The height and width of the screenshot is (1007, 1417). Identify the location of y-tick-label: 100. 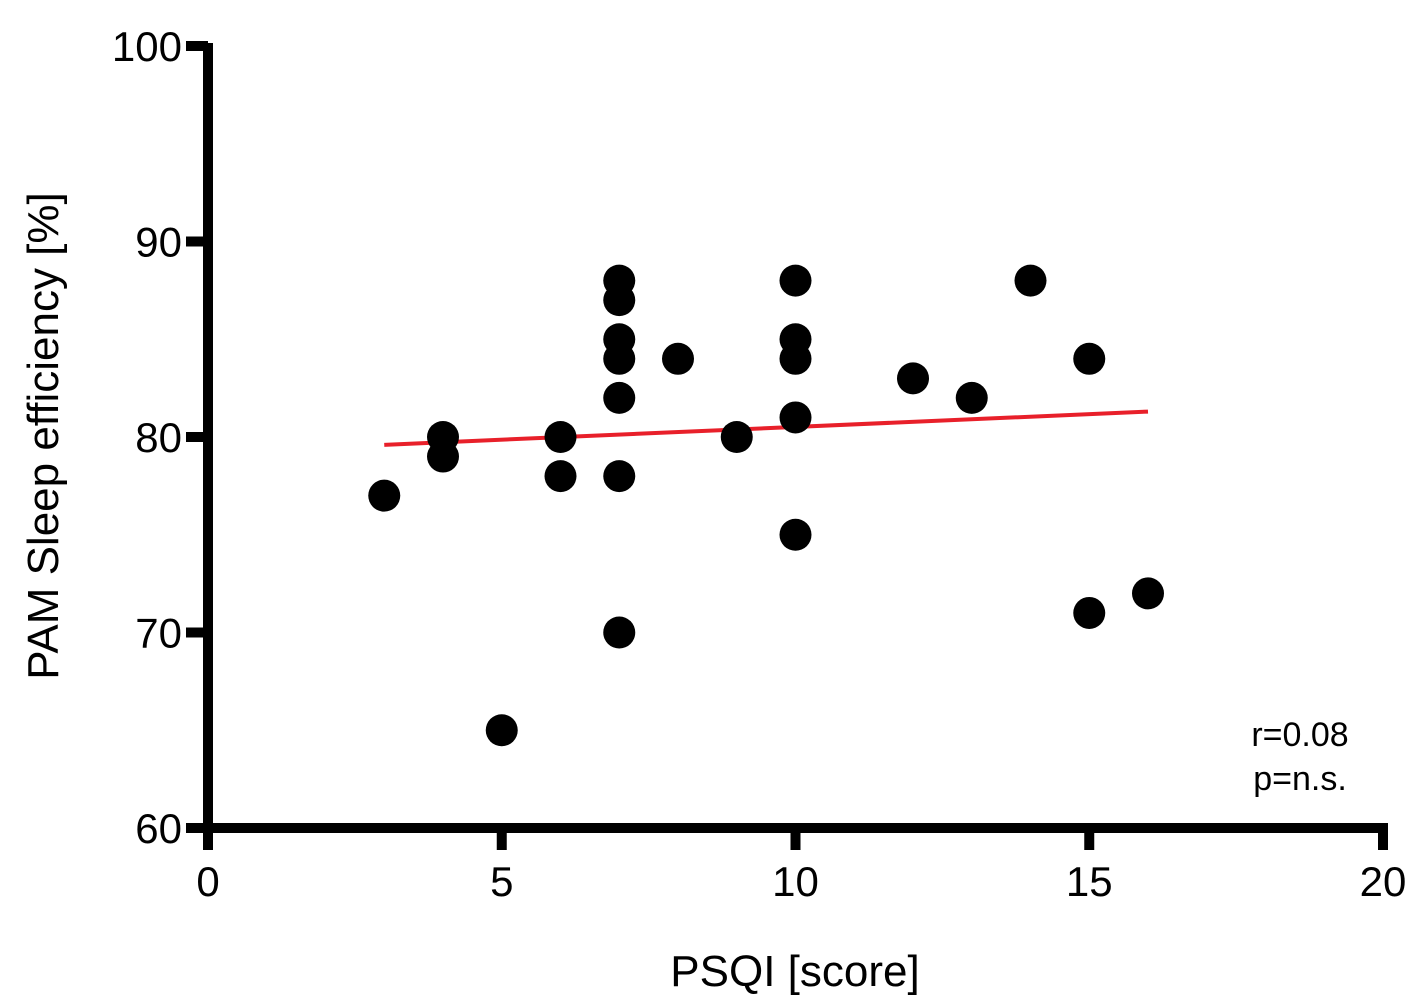
(147, 46).